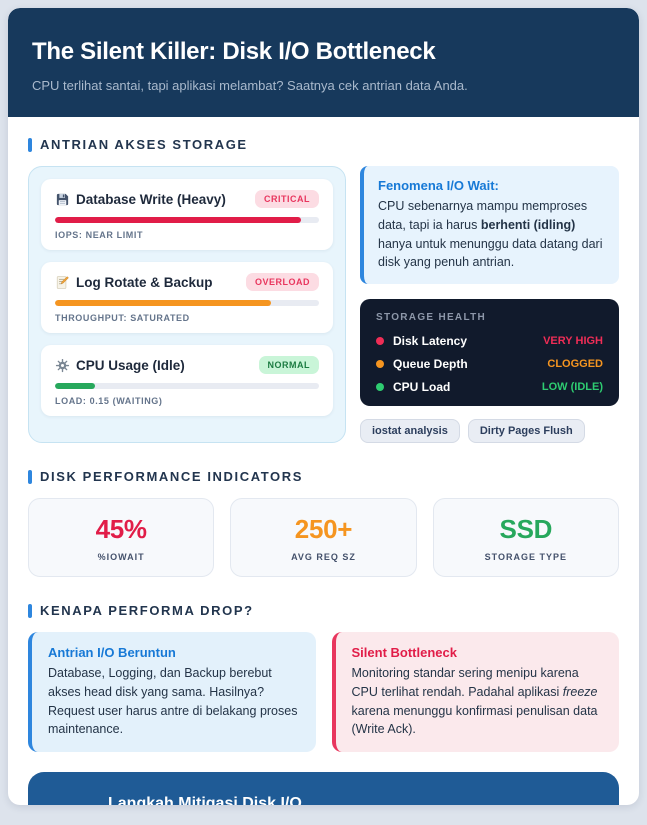 This screenshot has height=825, width=647. What do you see at coordinates (122, 318) in the screenshot?
I see `queue-item-sublabel: THROUGHPUT: SATURATED` at bounding box center [122, 318].